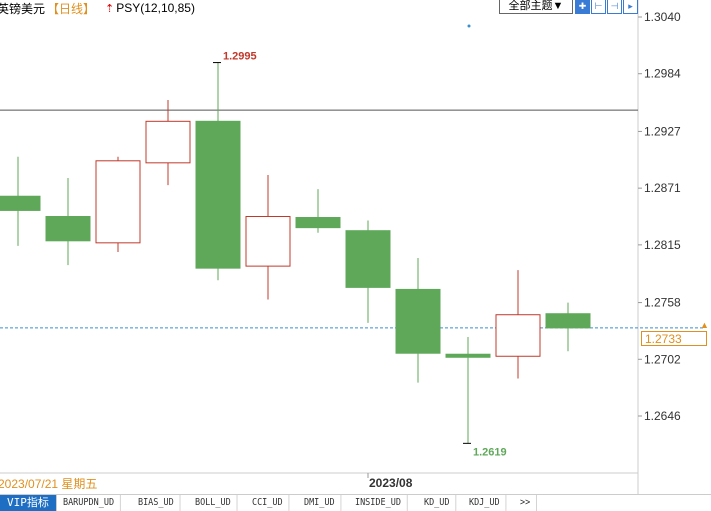 The height and width of the screenshot is (511, 711). Describe the element at coordinates (662, 74) in the screenshot. I see `y-tick-label: 1.2984` at that location.